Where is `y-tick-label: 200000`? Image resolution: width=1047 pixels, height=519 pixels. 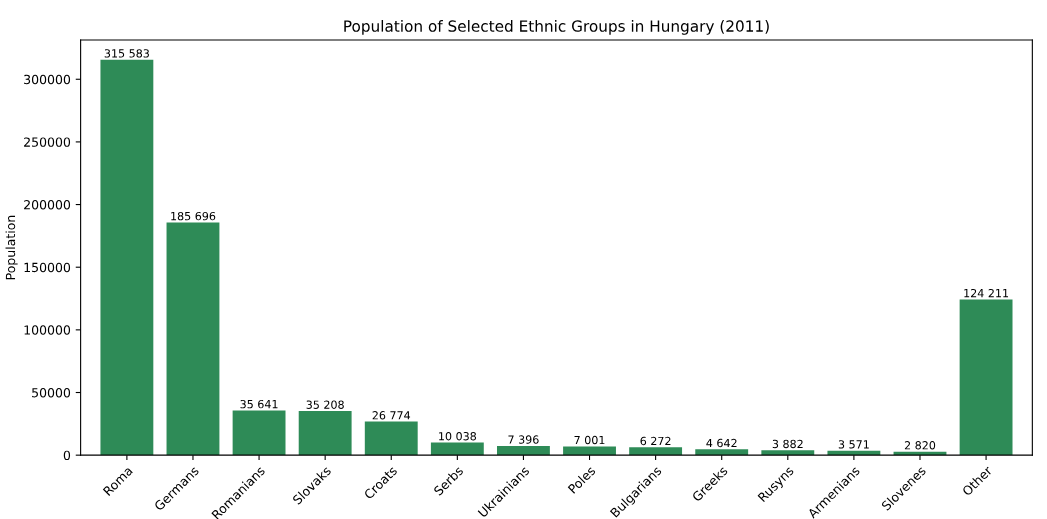
y-tick-label: 200000 is located at coordinates (47, 205).